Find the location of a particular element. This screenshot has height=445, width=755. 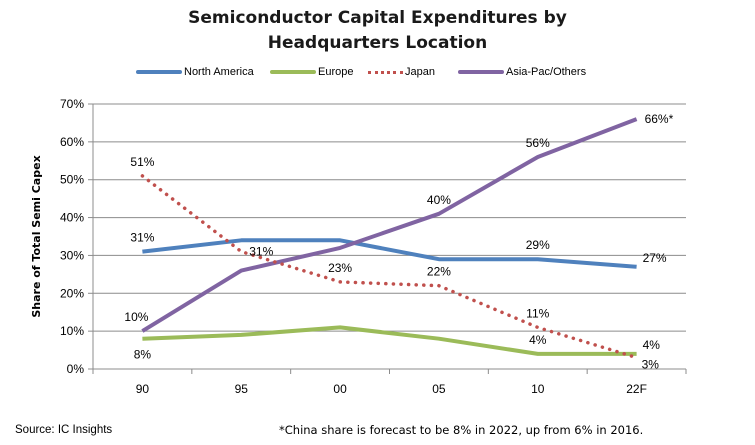

data-label: 27% is located at coordinates (655, 258).